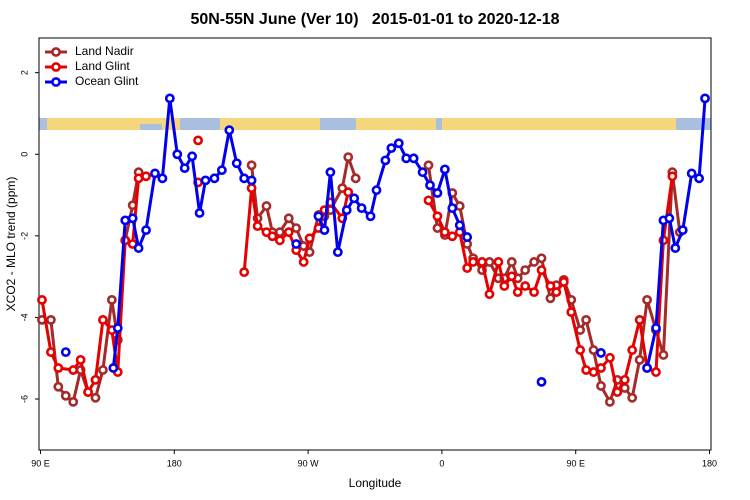 The height and width of the screenshot is (500, 750). Describe the element at coordinates (375, 483) in the screenshot. I see `x-axis-label: Longitude` at that location.